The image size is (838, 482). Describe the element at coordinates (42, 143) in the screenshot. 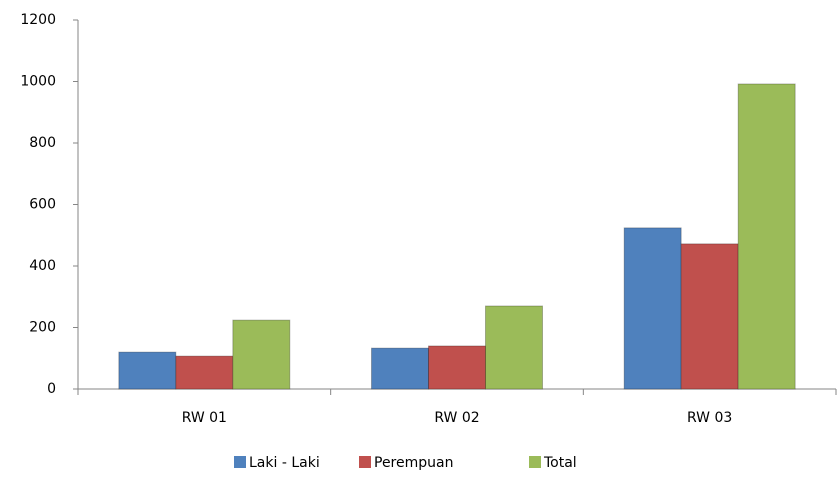

I see `y-tick-label: 800` at that location.